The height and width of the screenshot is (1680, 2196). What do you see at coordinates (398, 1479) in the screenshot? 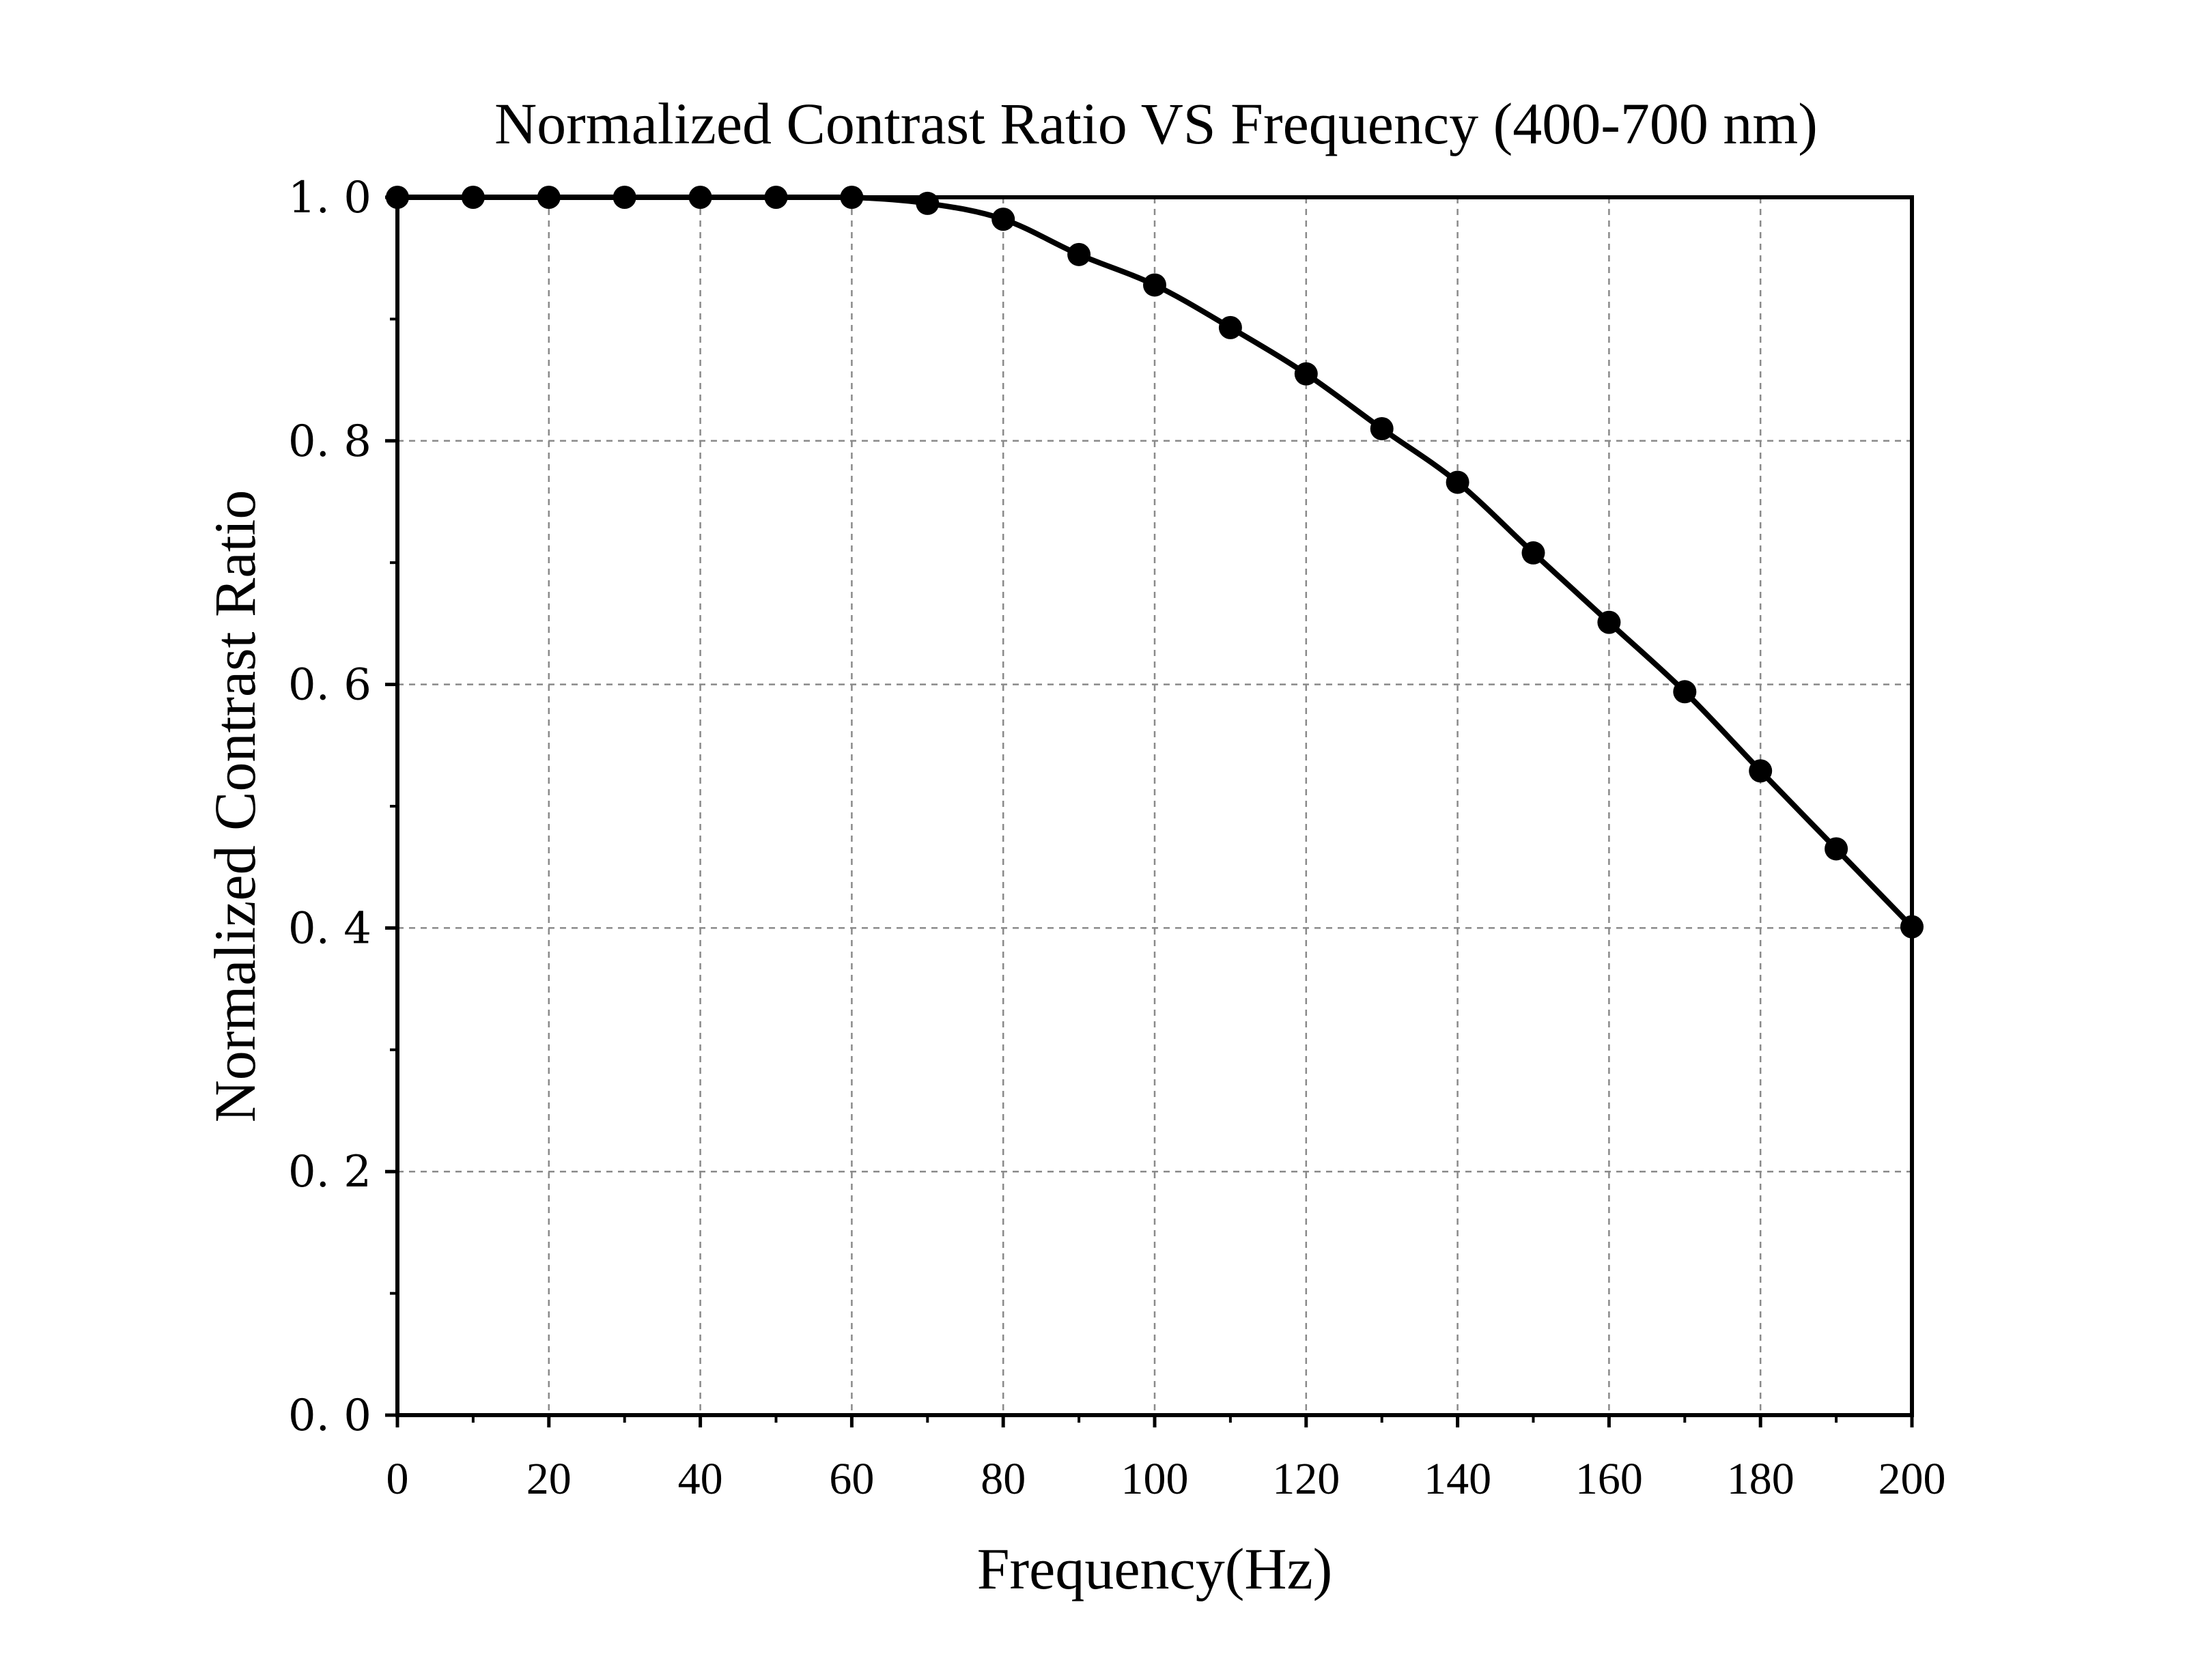
I see `x-tick-label: 0` at bounding box center [398, 1479].